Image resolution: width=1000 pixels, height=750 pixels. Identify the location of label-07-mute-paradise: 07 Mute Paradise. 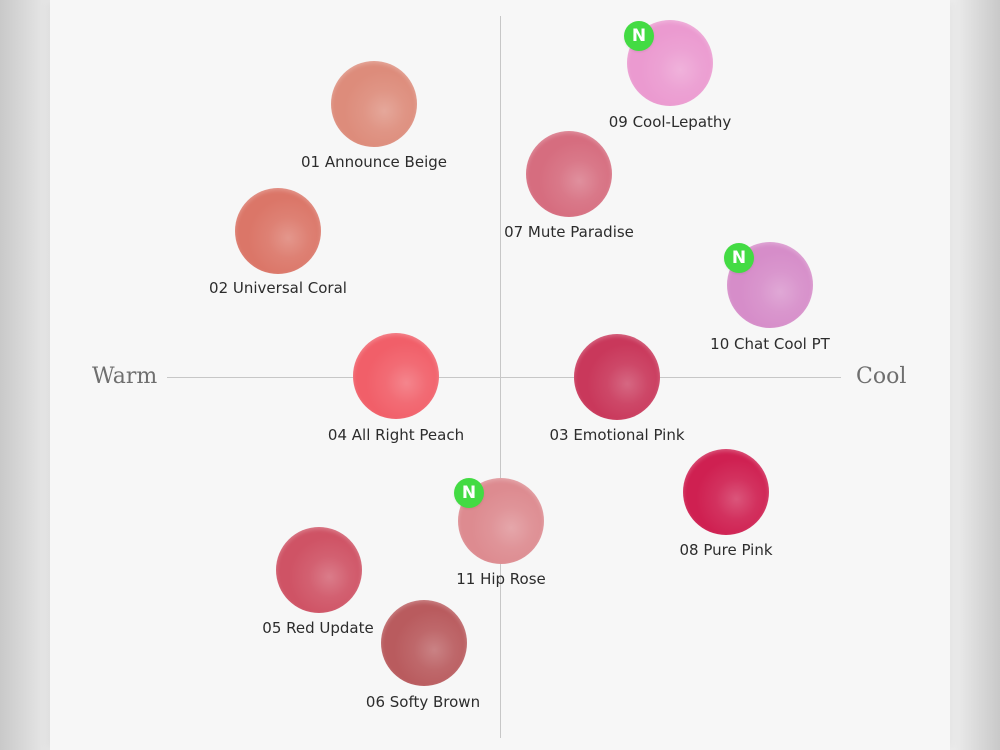
(569, 232).